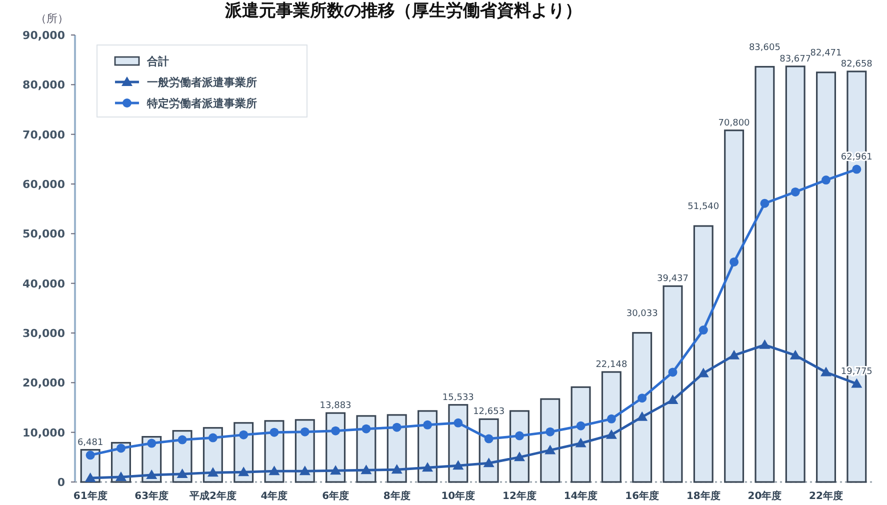 Image resolution: width=887 pixels, height=505 pixels. Describe the element at coordinates (274, 496) in the screenshot. I see `x-tick-label: 4年度` at that location.